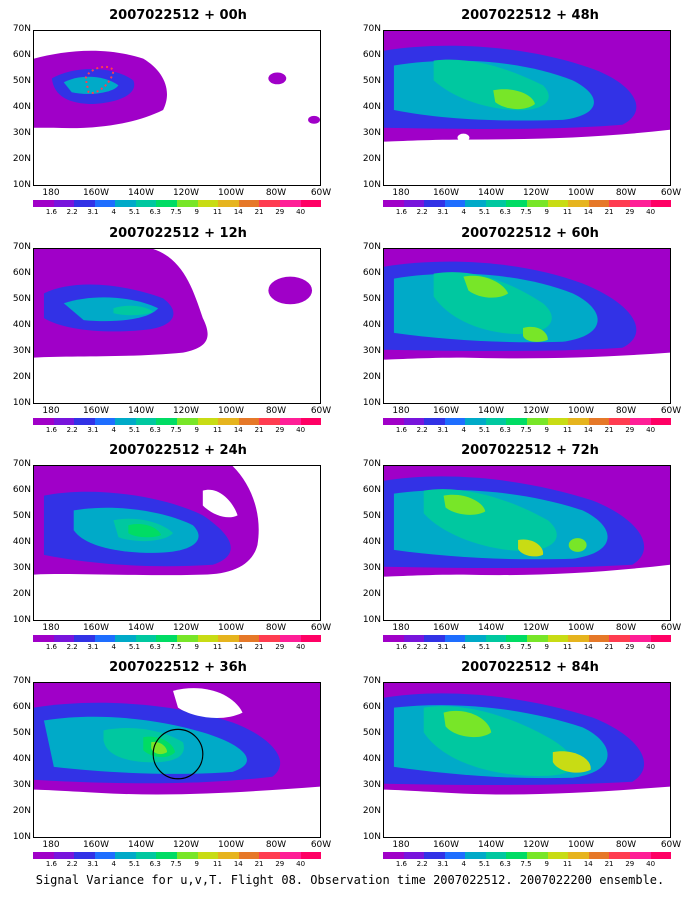  What do you see at coordinates (113, 430) in the screenshot?
I see `colorbar-tick-label: 4` at bounding box center [113, 430].